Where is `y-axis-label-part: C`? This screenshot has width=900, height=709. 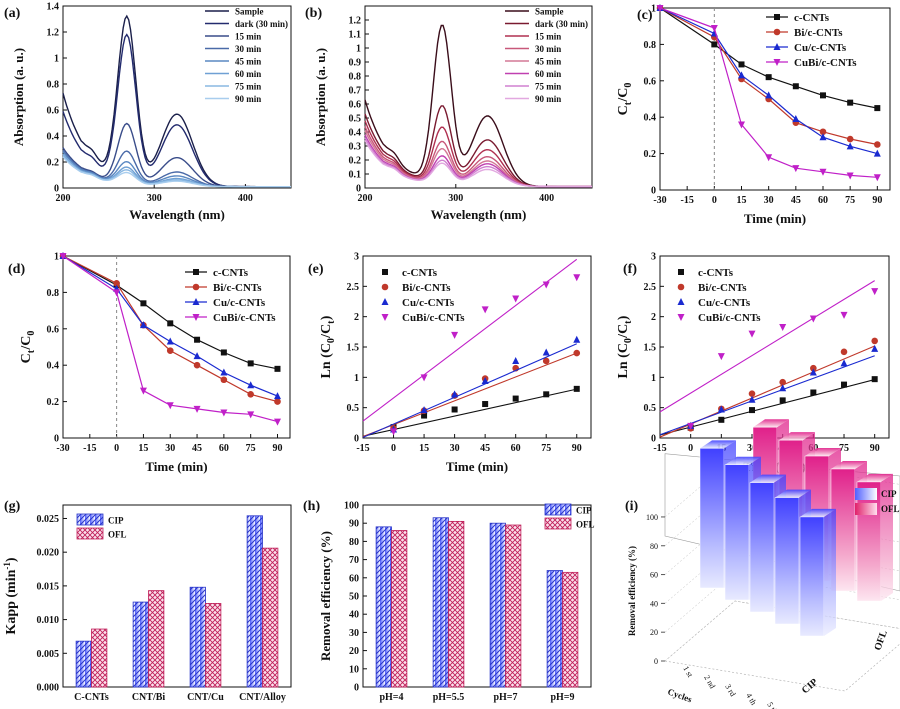 y-axis-label-part: C is located at coordinates (26, 358).